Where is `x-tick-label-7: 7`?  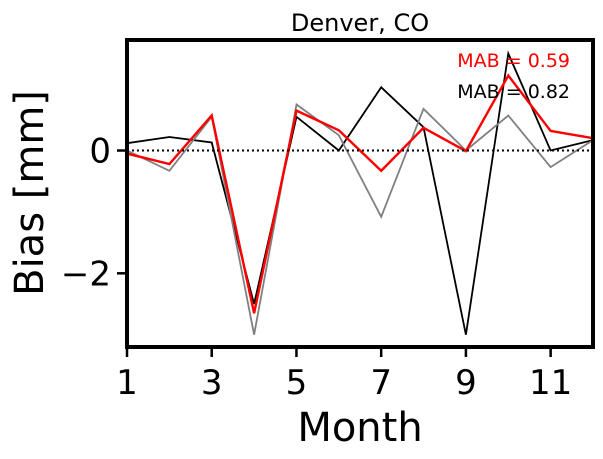 x-tick-label-7: 7 is located at coordinates (381, 383).